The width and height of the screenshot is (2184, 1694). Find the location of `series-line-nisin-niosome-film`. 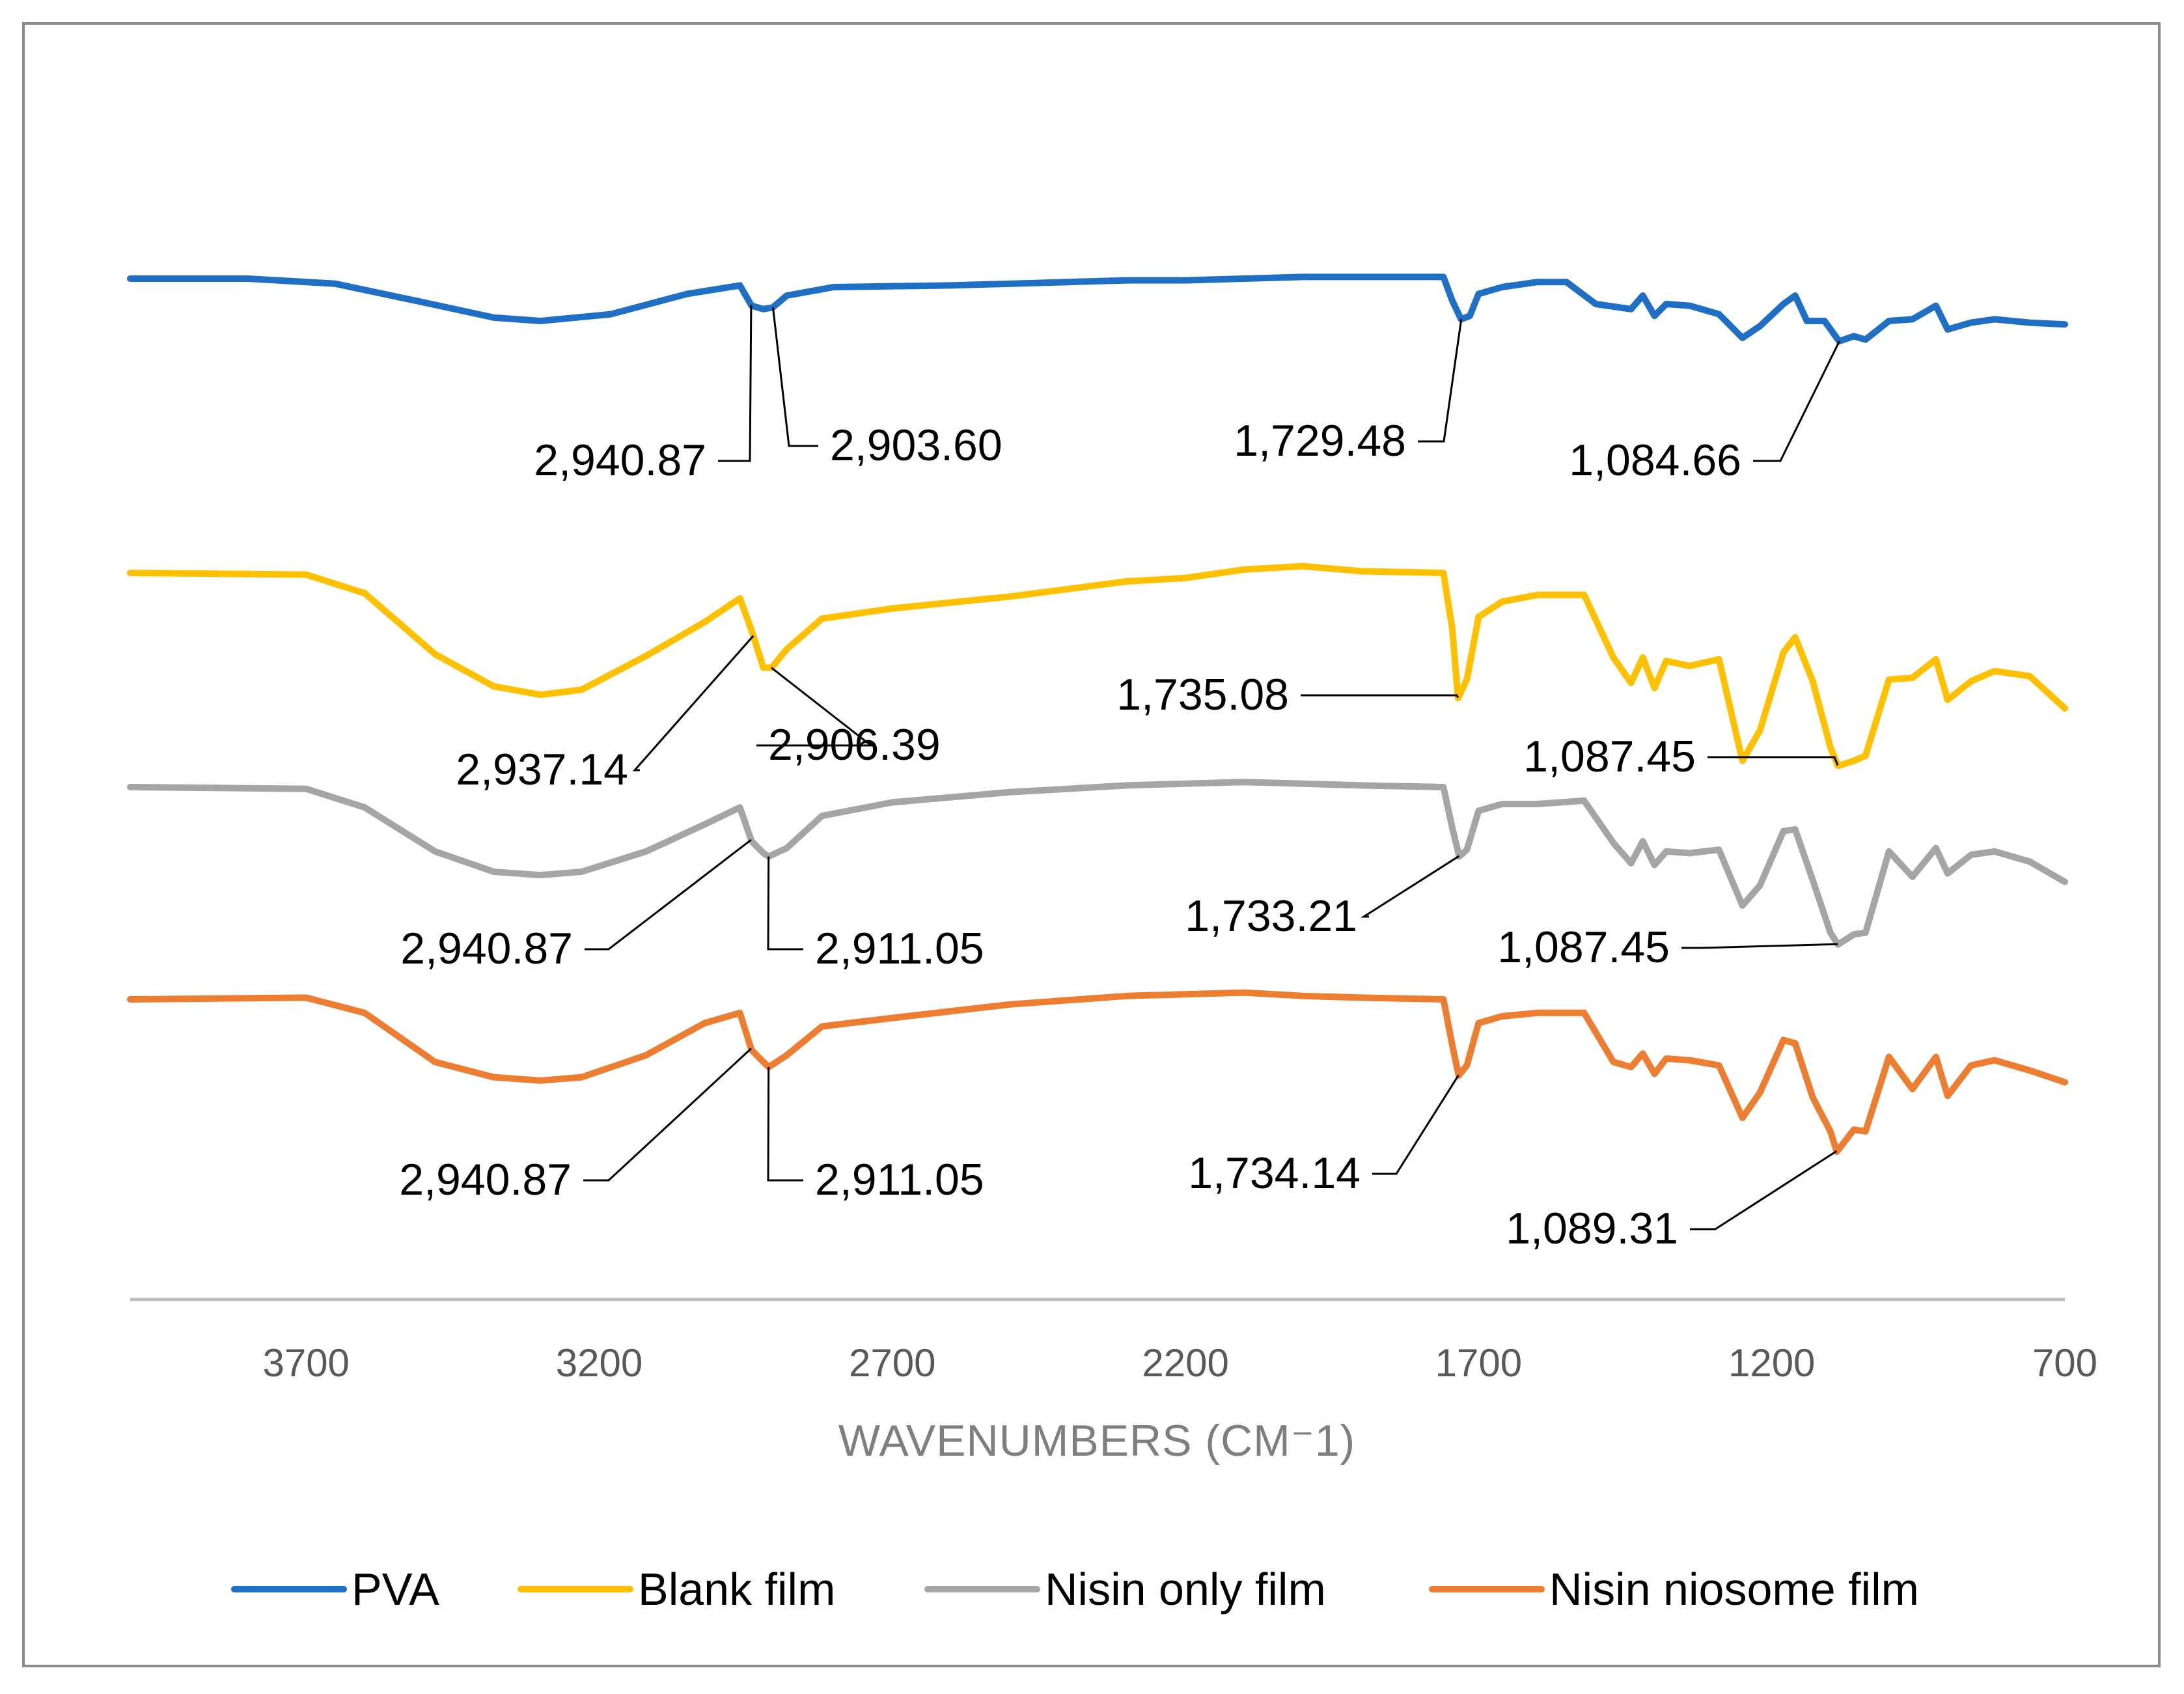

series-line-nisin-niosome-film is located at coordinates (1097, 1072).